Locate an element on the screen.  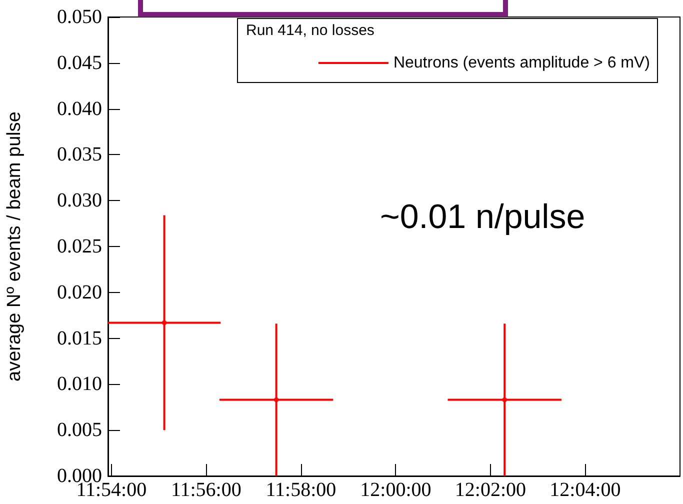
x-tick-label: 12:00:00 is located at coordinates (396, 490).